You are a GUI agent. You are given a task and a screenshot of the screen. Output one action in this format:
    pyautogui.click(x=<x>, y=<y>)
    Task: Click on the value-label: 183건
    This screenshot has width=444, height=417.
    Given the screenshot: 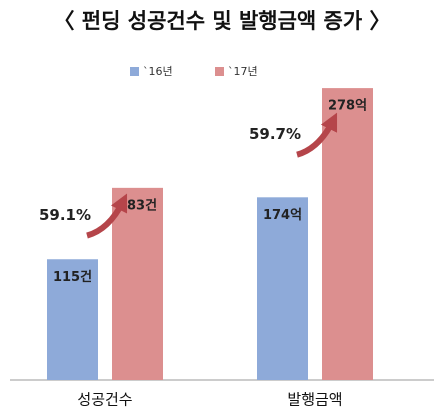 What is the action you would take?
    pyautogui.click(x=137, y=205)
    